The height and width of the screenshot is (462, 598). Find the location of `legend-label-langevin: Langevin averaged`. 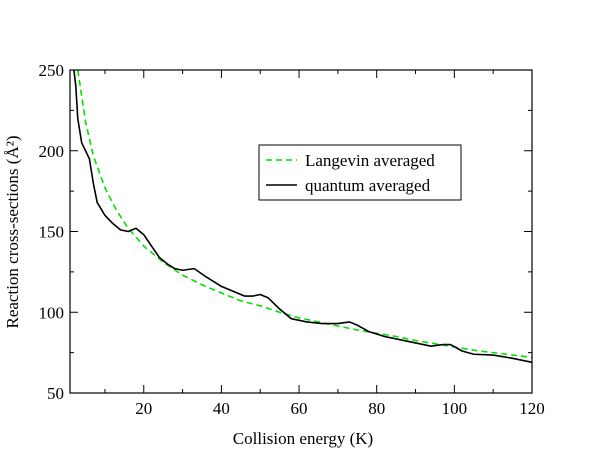

legend-label-langevin: Langevin averaged is located at coordinates (370, 160).